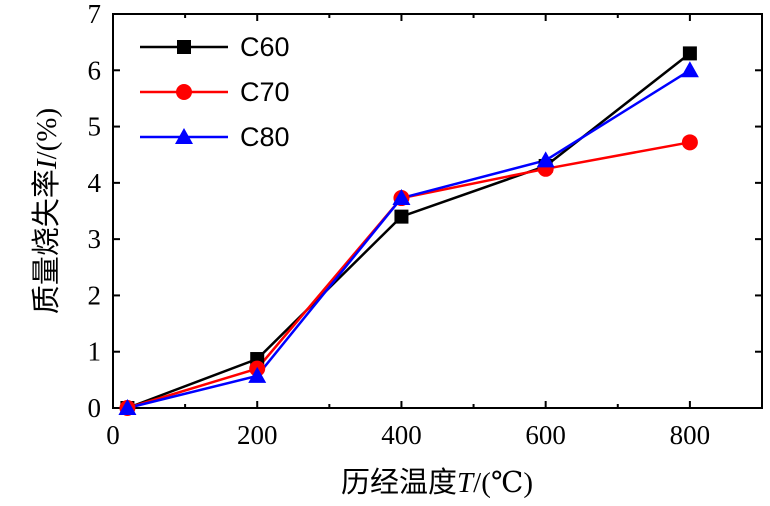  Describe the element at coordinates (95, 14) in the screenshot. I see `y-tick-label: 7` at that location.